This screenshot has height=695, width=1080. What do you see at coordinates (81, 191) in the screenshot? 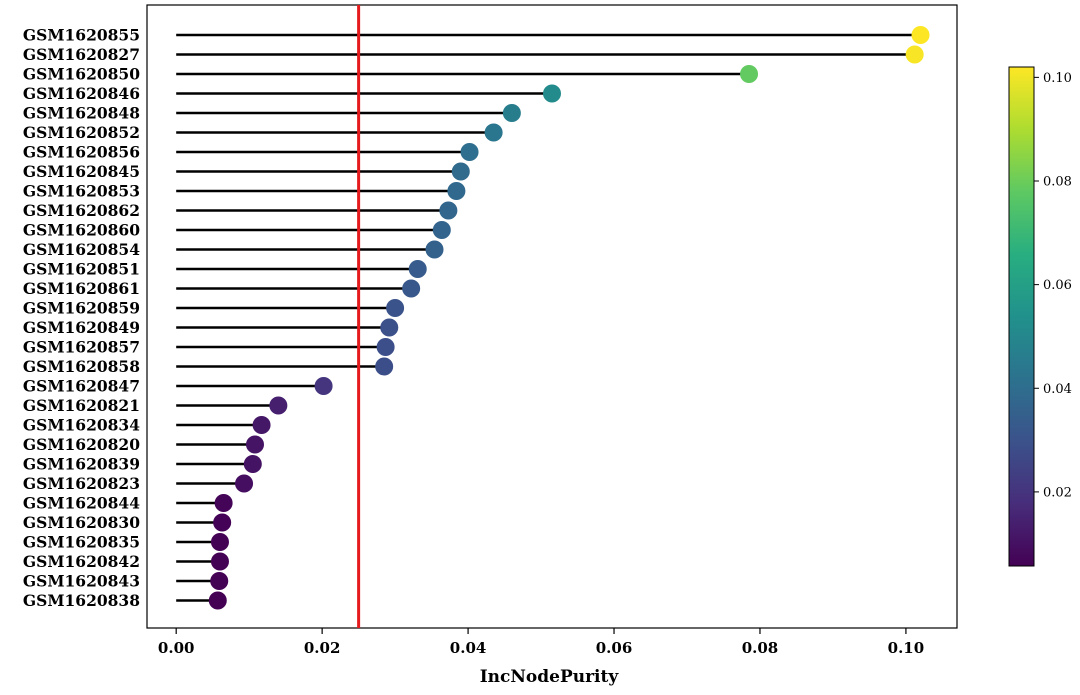
I see `y-tick-label: GSM1620853` at bounding box center [81, 191].